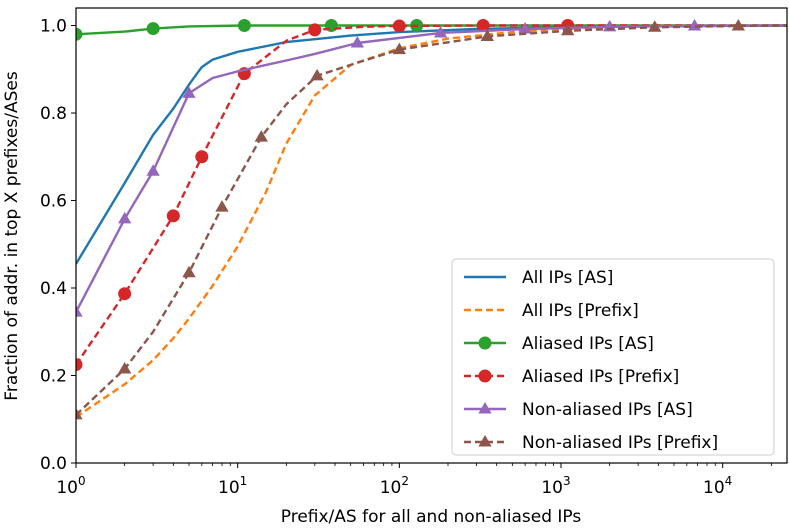 The height and width of the screenshot is (529, 789). I want to click on legend-label-5: Non-aliased IPs [Prefix], so click(620, 443).